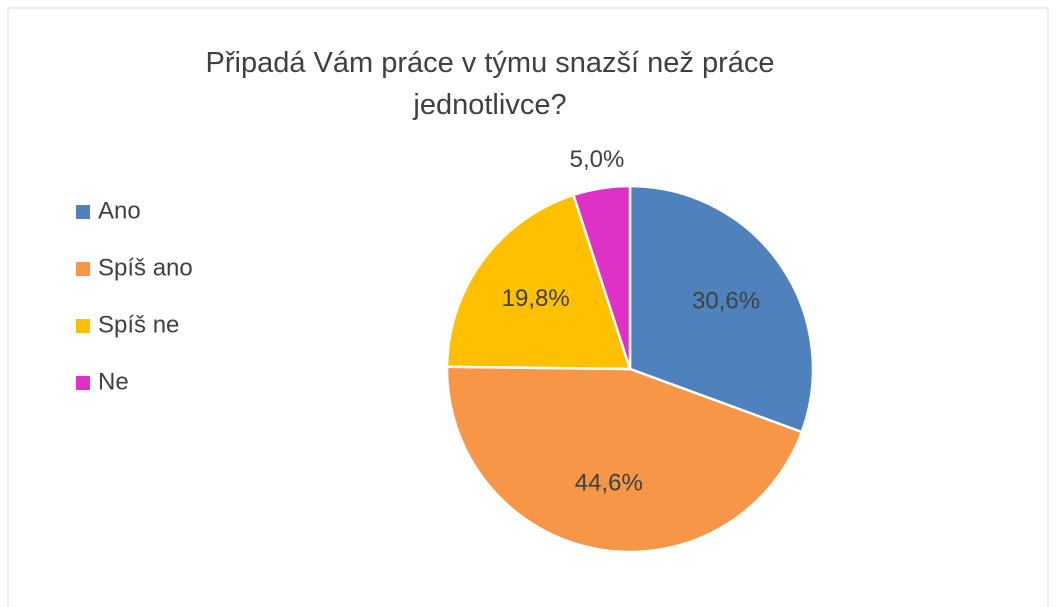  Describe the element at coordinates (597, 159) in the screenshot. I see `data-label: 5,0%` at that location.